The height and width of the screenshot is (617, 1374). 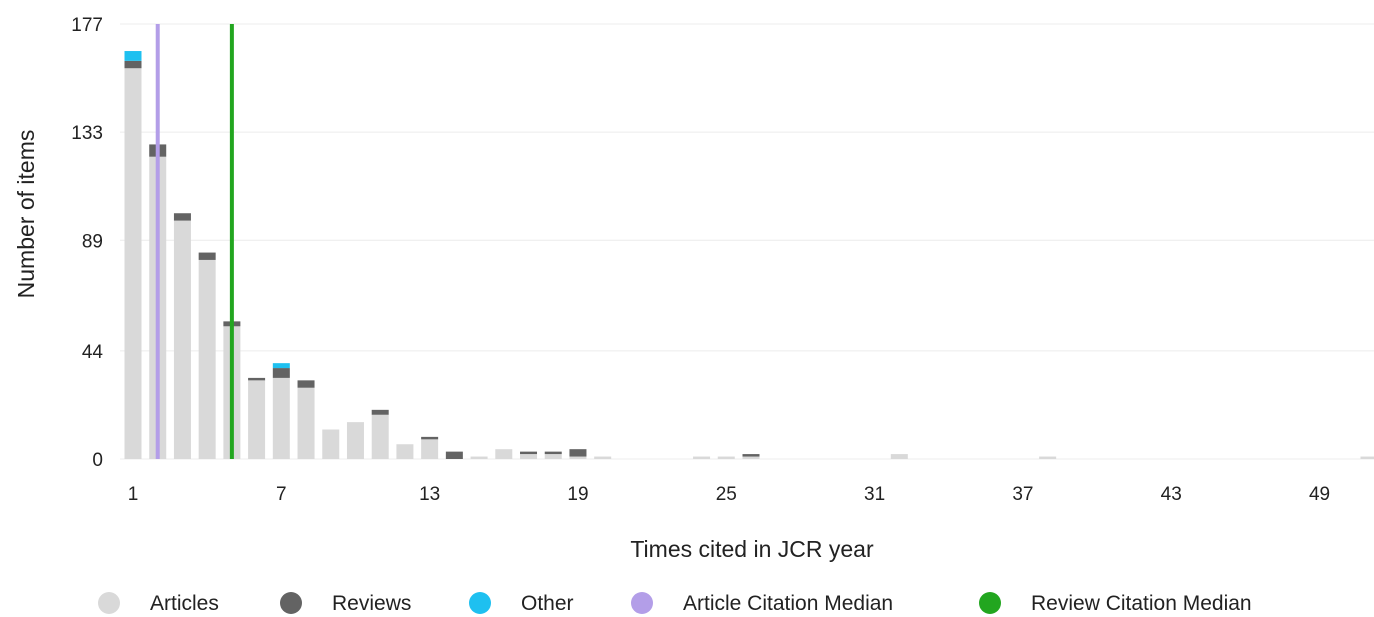 What do you see at coordinates (371, 603) in the screenshot?
I see `legend-label-reviews: Reviews` at bounding box center [371, 603].